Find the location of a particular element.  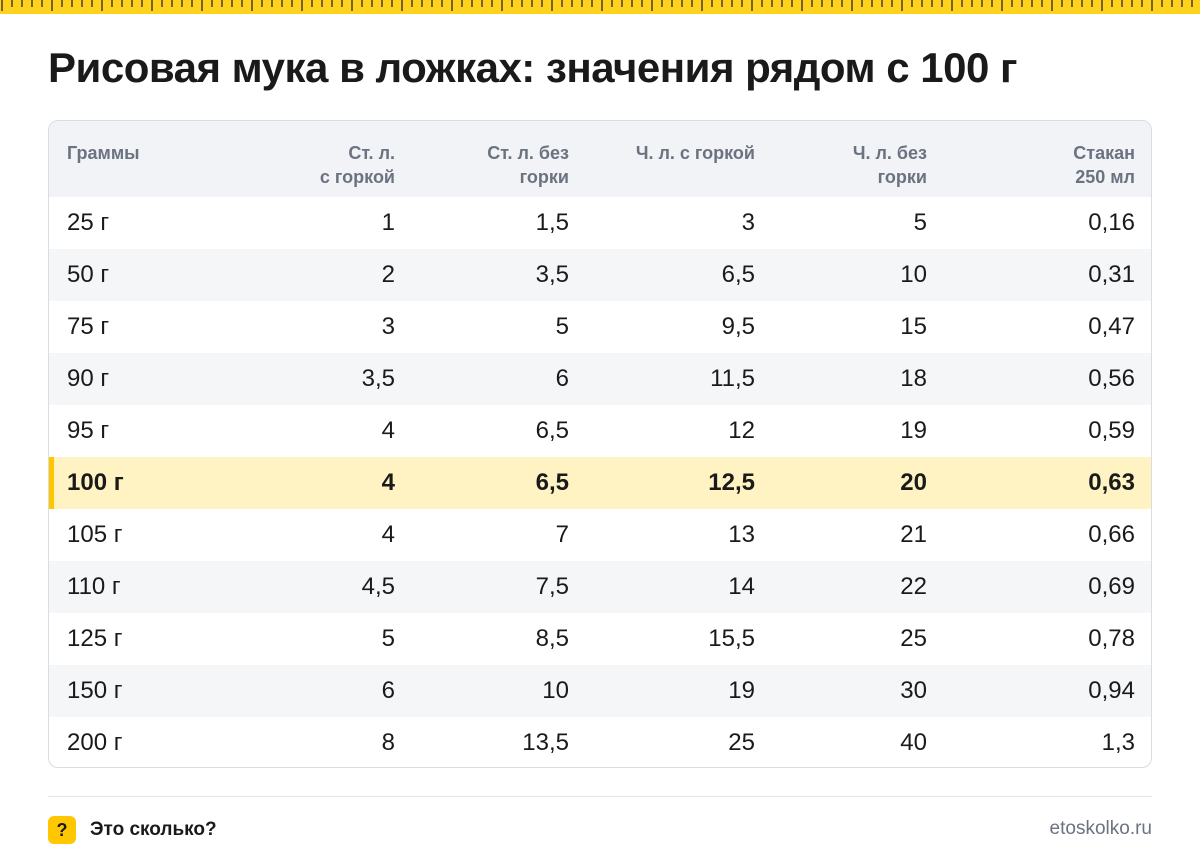

table-cell: 100 г is located at coordinates (144, 483).